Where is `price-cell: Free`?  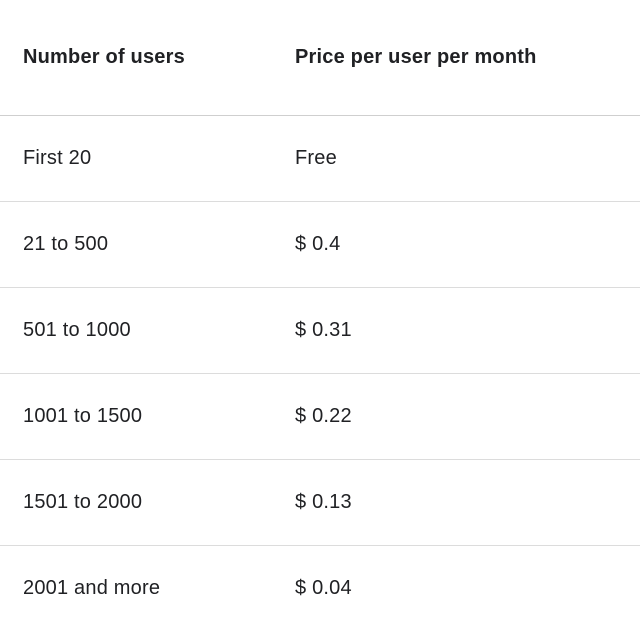
price-cell: Free is located at coordinates (467, 159).